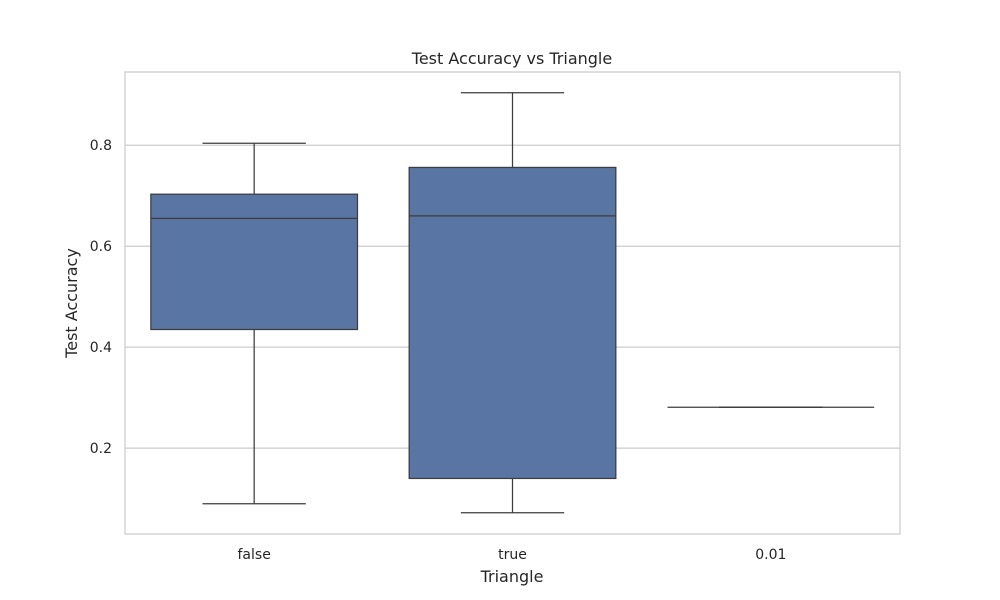 This screenshot has width=1000, height=600. What do you see at coordinates (770, 555) in the screenshot?
I see `x-tick-label: 0.01` at bounding box center [770, 555].